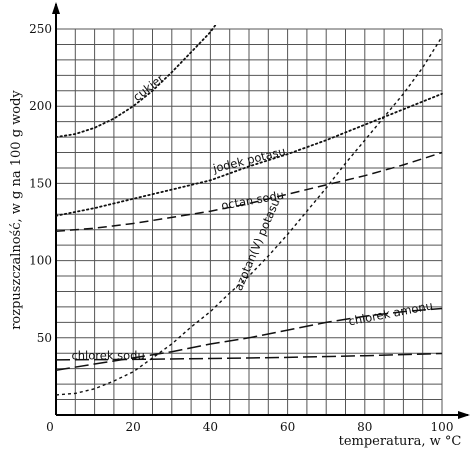  Describe the element at coordinates (40, 183) in the screenshot. I see `y-tick-label: 150` at that location.